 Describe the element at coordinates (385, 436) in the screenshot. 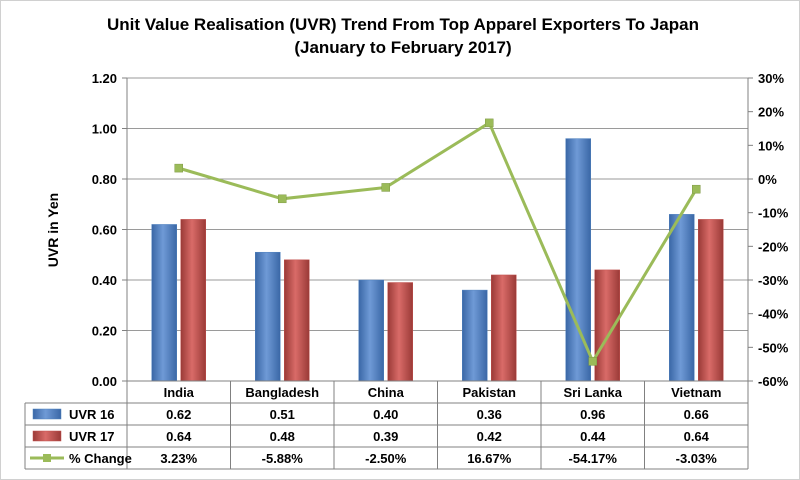

I see `data-label: 0.39` at that location.